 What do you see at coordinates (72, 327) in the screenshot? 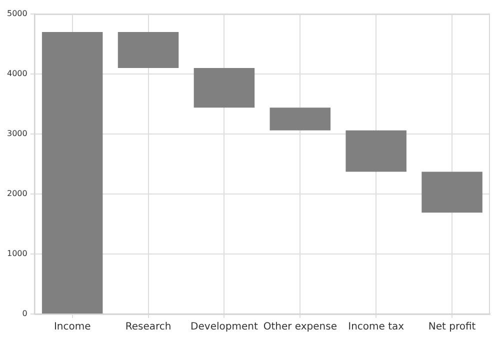
I see `x-tick-label: Income` at bounding box center [72, 327].